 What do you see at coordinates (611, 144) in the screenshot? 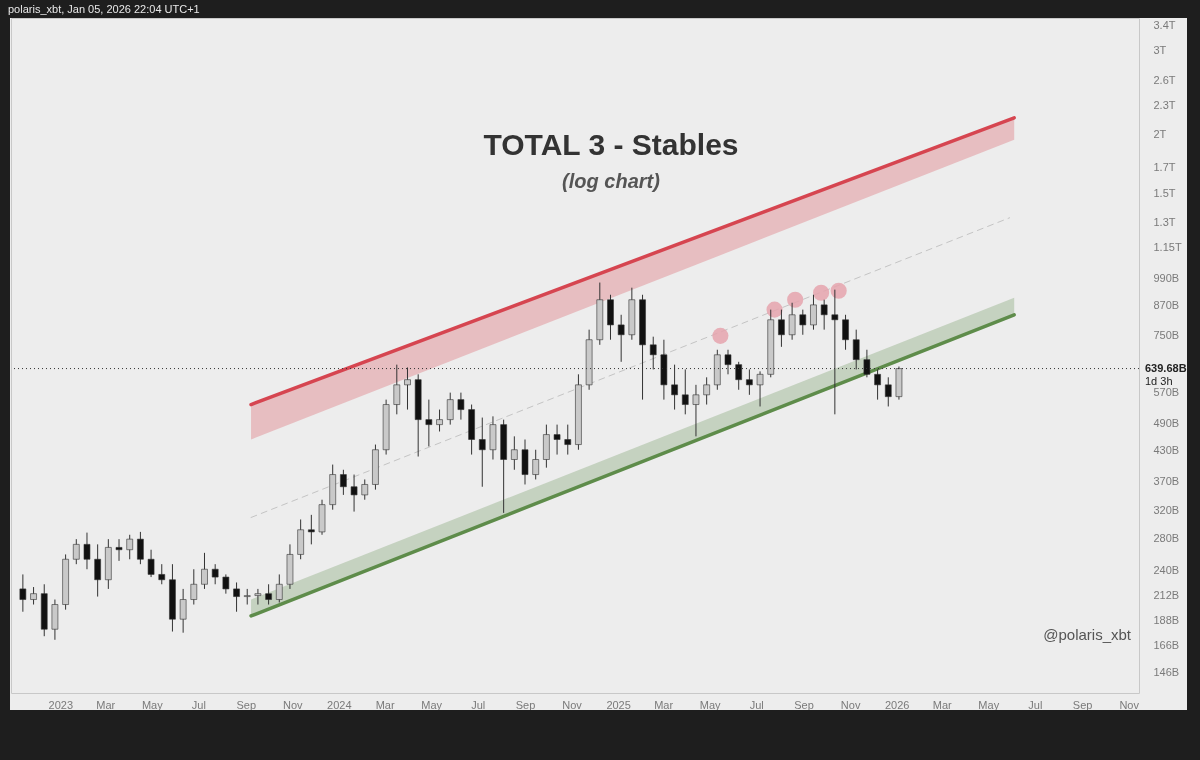
I see `text: TOTAL 3 - Stables` at bounding box center [611, 144].